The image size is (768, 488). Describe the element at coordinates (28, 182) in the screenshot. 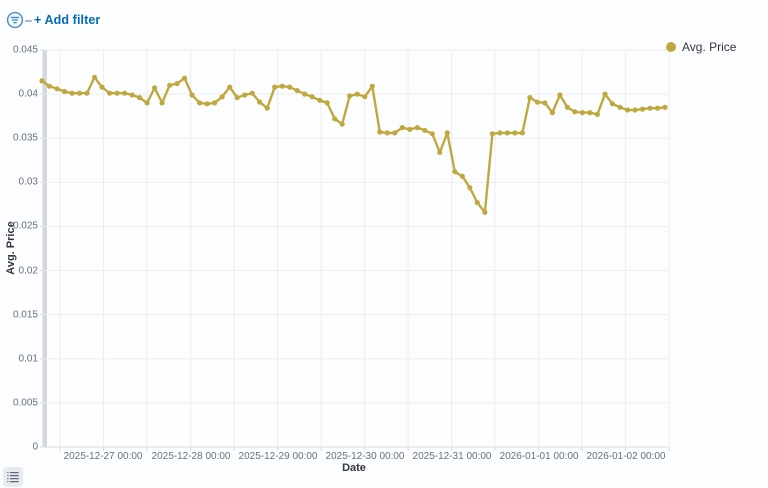

I see `y-tick-label: 0.03` at that location.